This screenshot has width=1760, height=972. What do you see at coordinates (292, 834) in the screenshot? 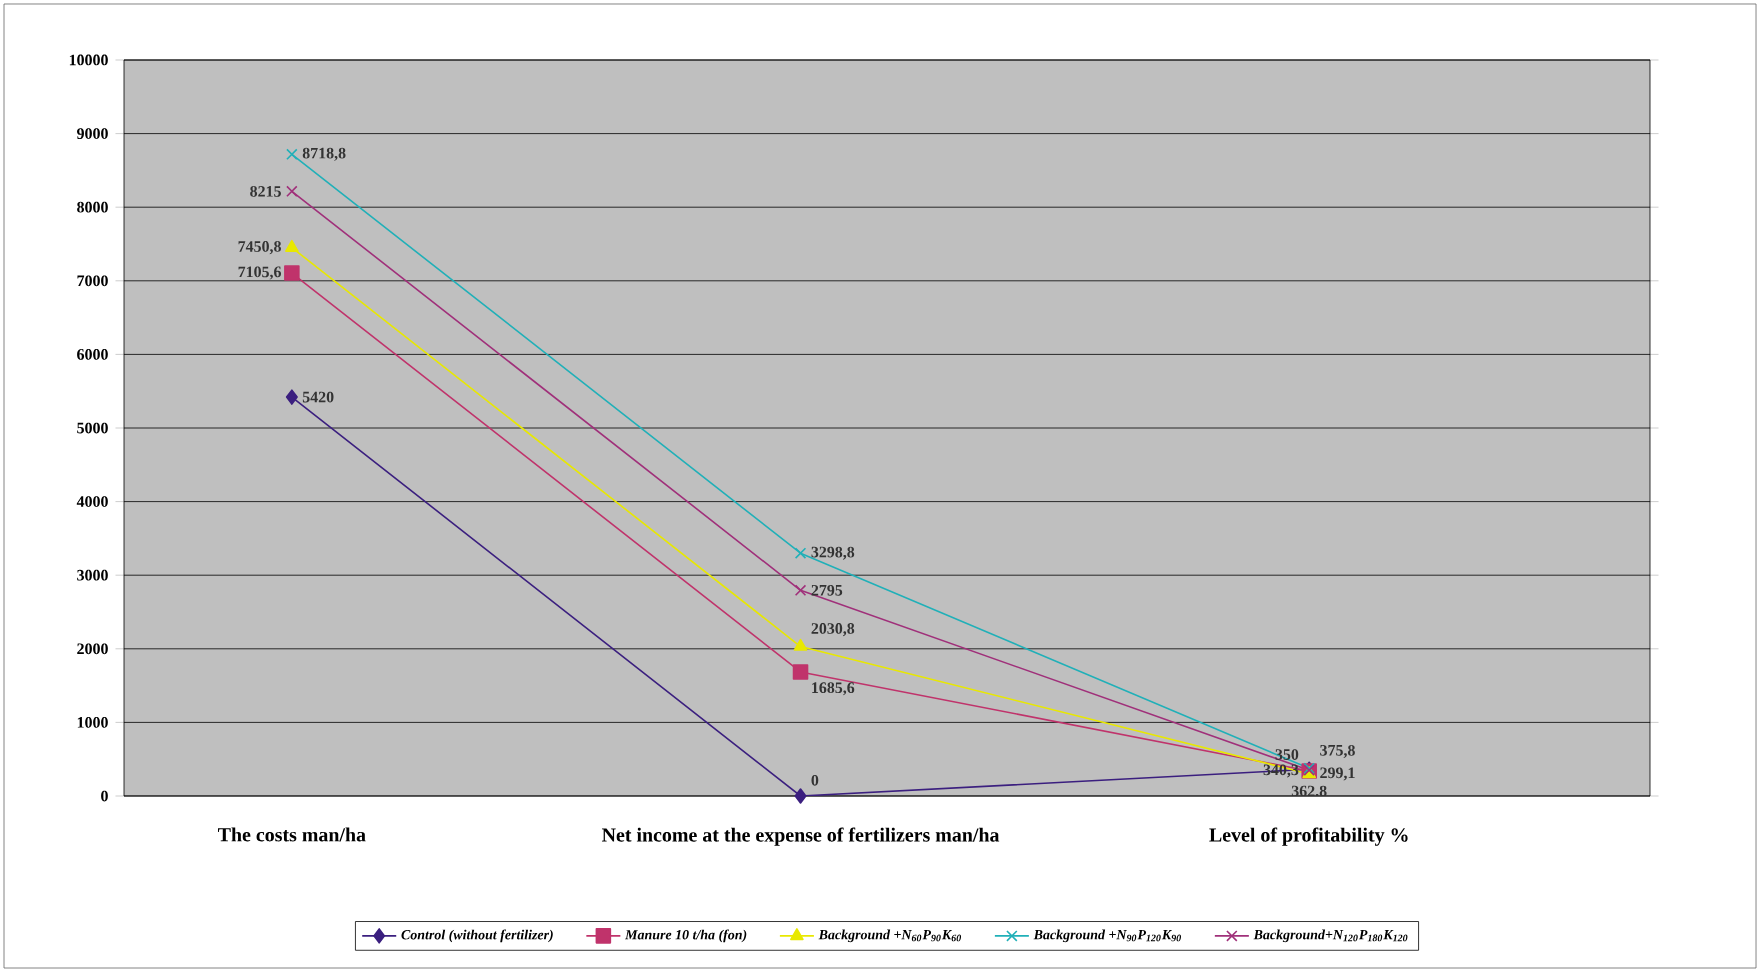
I see `x-tick-label: The costs man/ha` at bounding box center [292, 834].